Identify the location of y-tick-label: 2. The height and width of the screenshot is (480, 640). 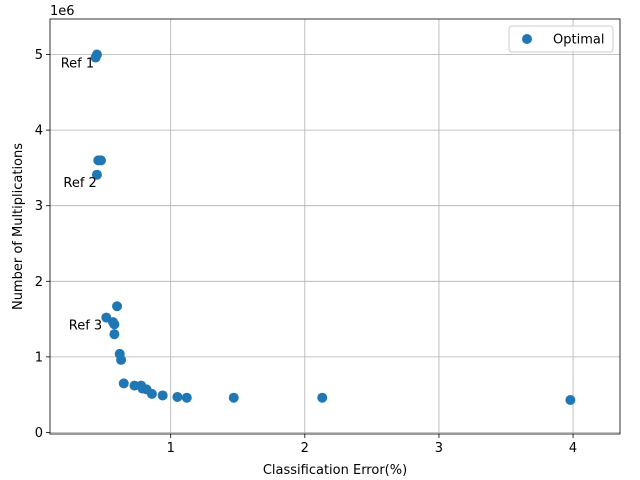
(39, 282).